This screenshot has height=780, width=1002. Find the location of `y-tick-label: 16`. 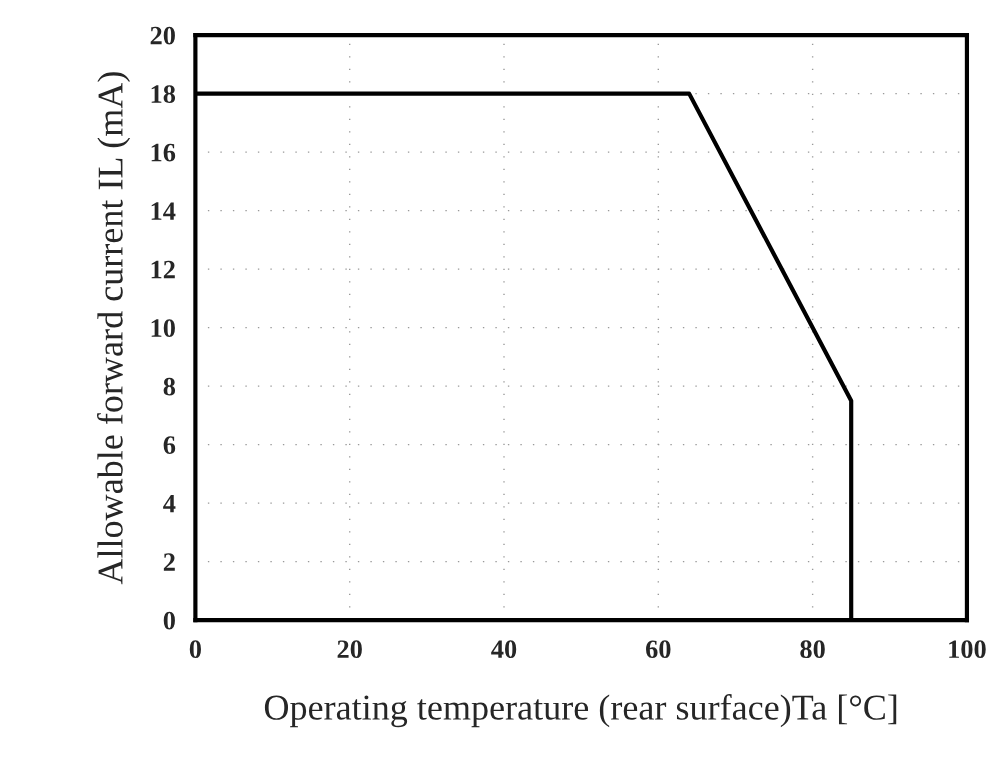

y-tick-label: 16 is located at coordinates (163, 152).